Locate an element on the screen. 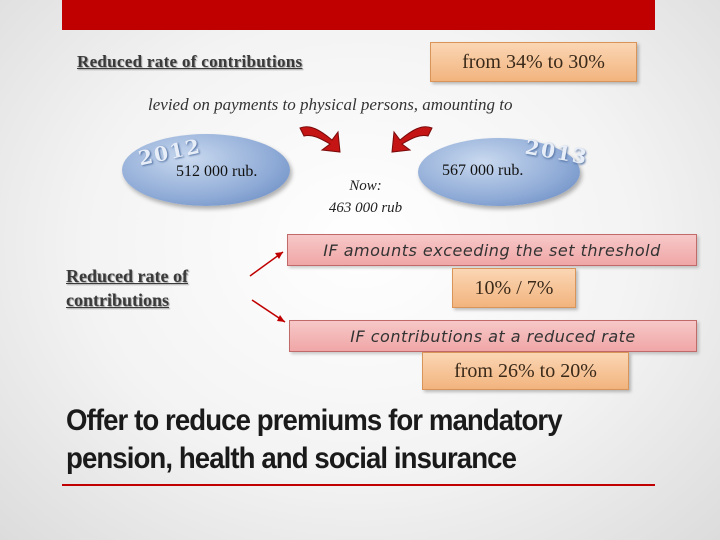  offer-line1: Offer to reduce premiums for mandatory is located at coordinates (314, 420).